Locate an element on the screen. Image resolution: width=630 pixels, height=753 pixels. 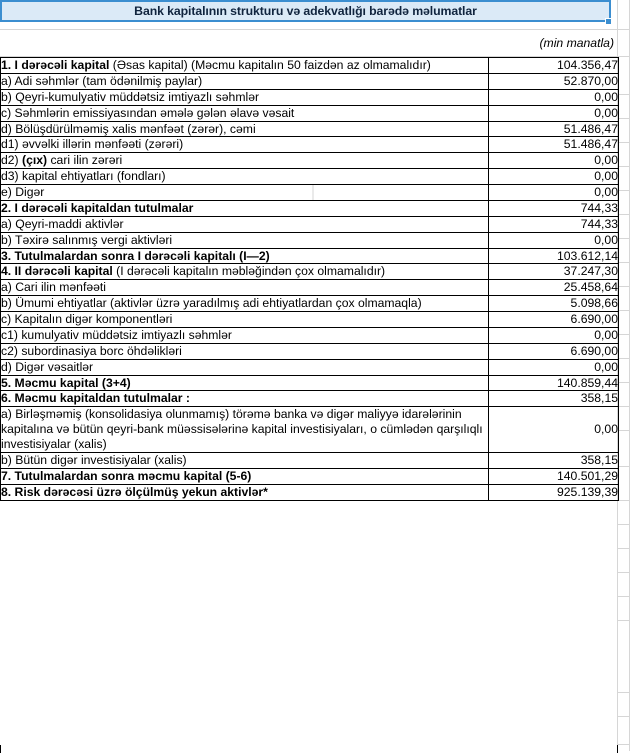
row-label-prefix: c) Kapitalın digər komponentləri is located at coordinates (87, 319).